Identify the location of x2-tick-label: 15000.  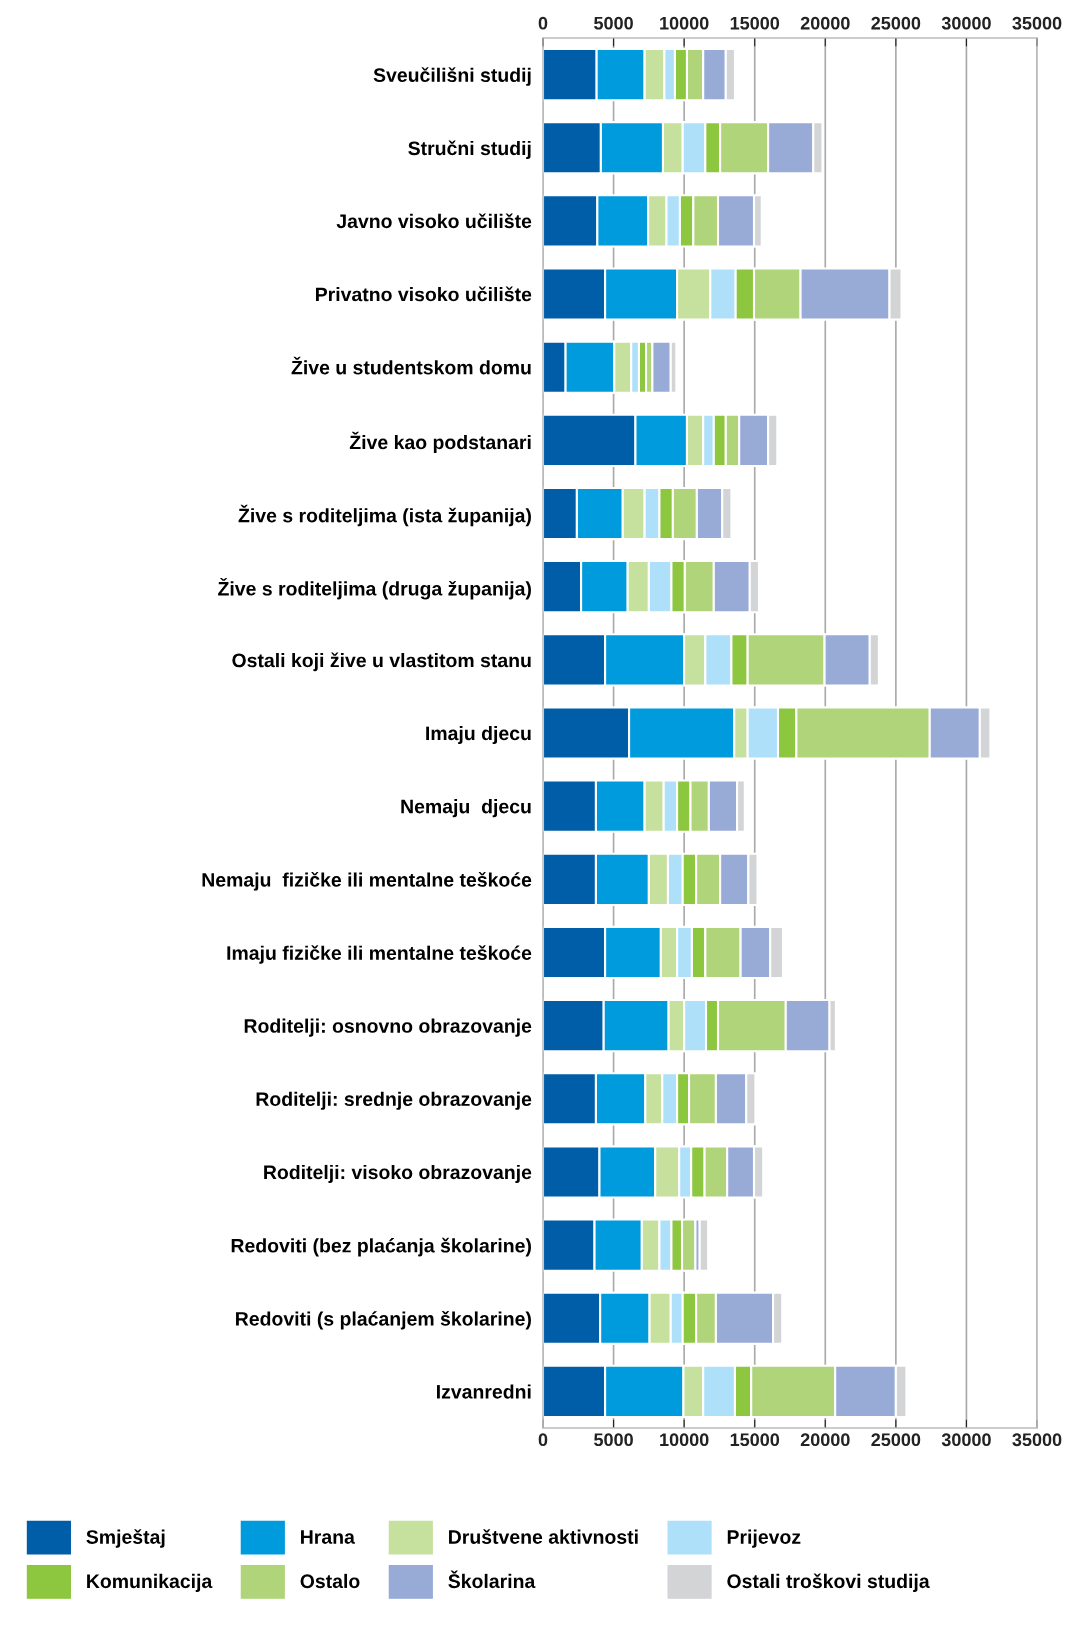
(755, 23).